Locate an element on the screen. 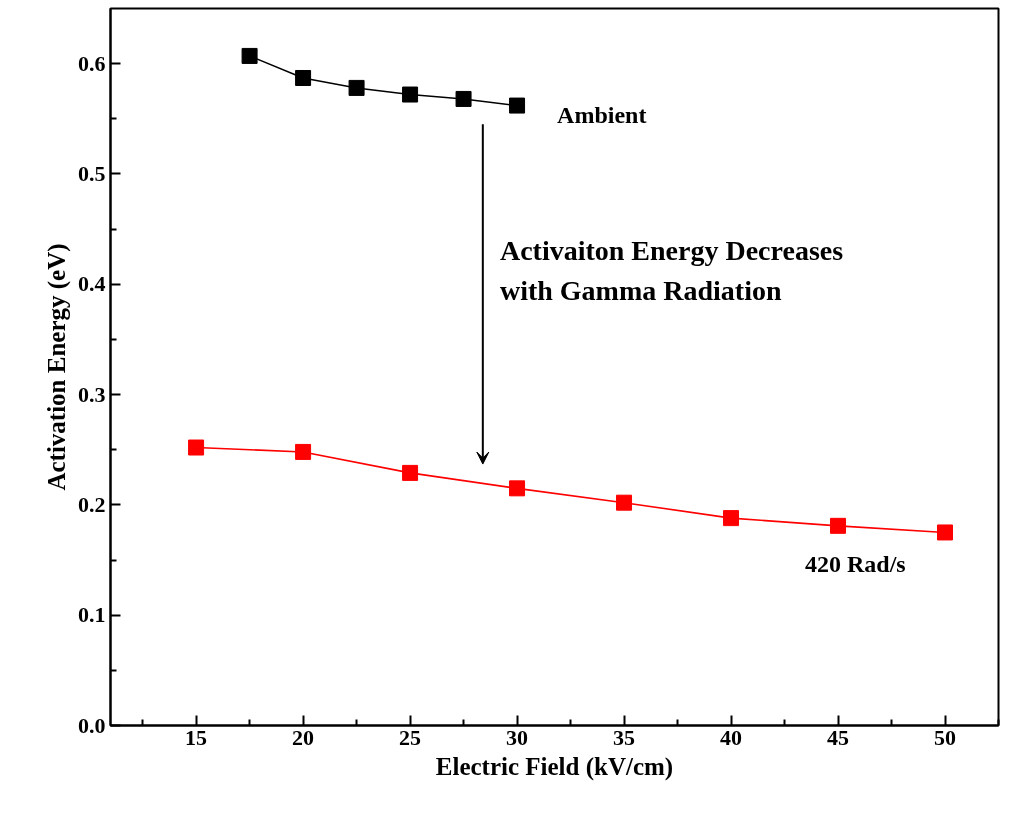  x-tick-label: 45 is located at coordinates (838, 737).